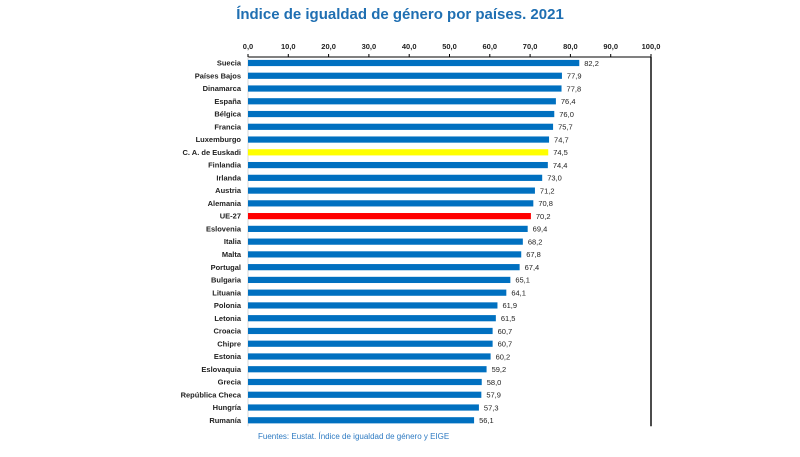  Describe the element at coordinates (591, 63) in the screenshot. I see `data-label: 82,2` at that location.